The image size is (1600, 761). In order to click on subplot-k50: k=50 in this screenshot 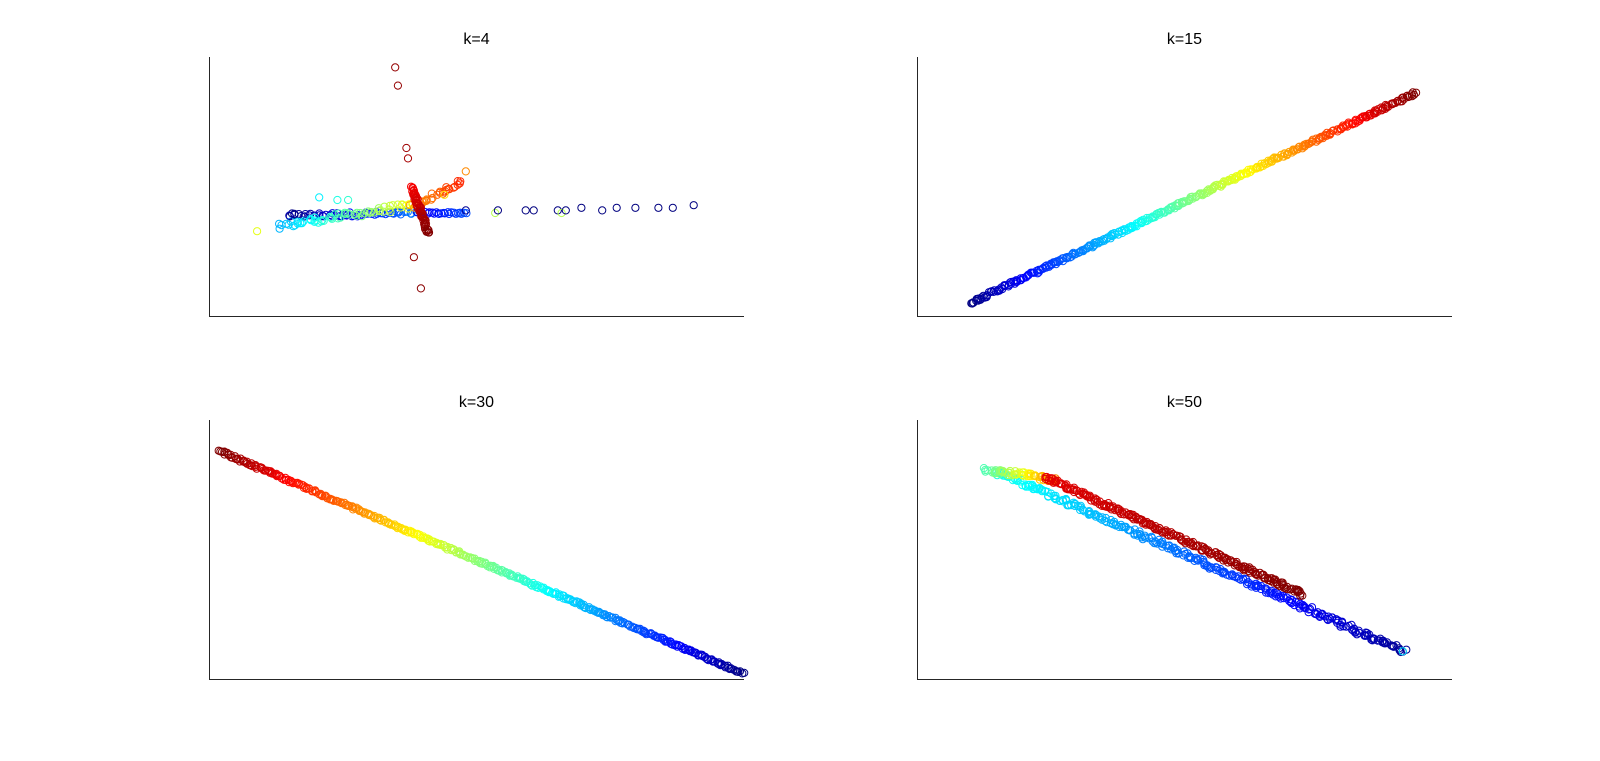, I will do `click(1184, 537)`.